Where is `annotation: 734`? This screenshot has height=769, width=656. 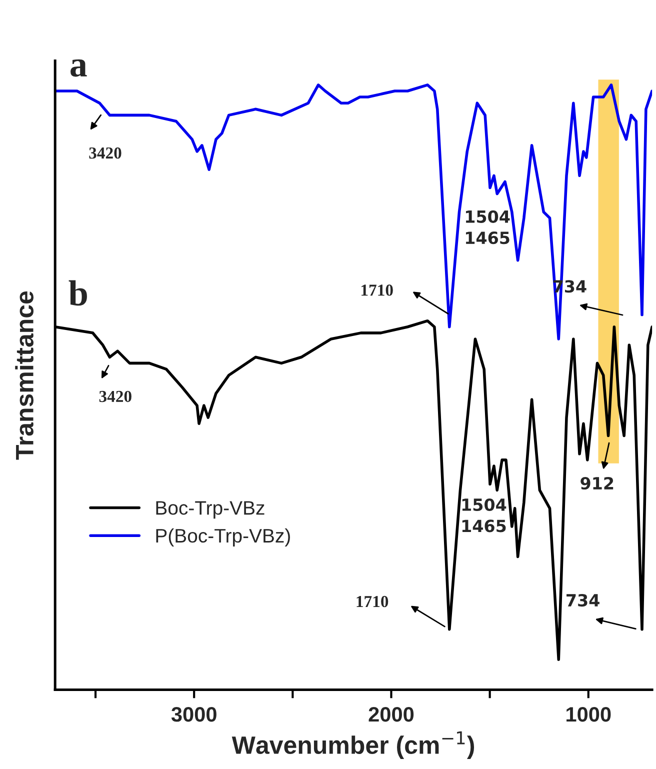 annotation: 734 is located at coordinates (583, 600).